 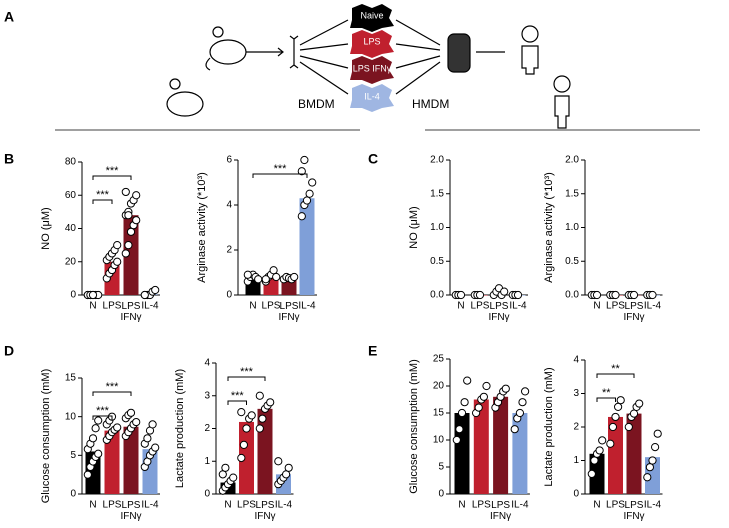 What do you see at coordinates (572, 261) in the screenshot?
I see `y-tick-label: 0.5` at bounding box center [572, 261].